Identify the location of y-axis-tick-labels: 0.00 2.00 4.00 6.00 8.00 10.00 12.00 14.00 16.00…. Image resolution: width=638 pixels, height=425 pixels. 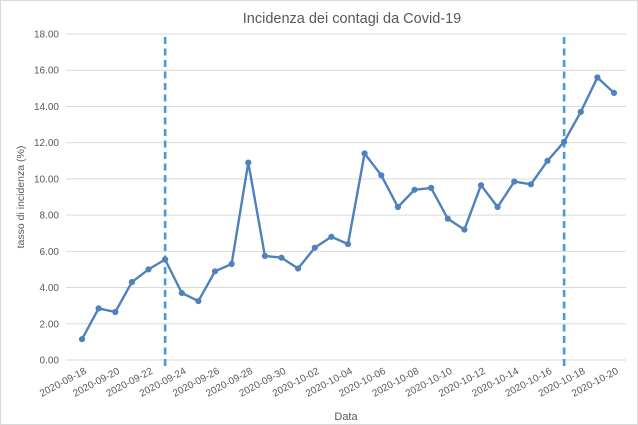
(46, 198).